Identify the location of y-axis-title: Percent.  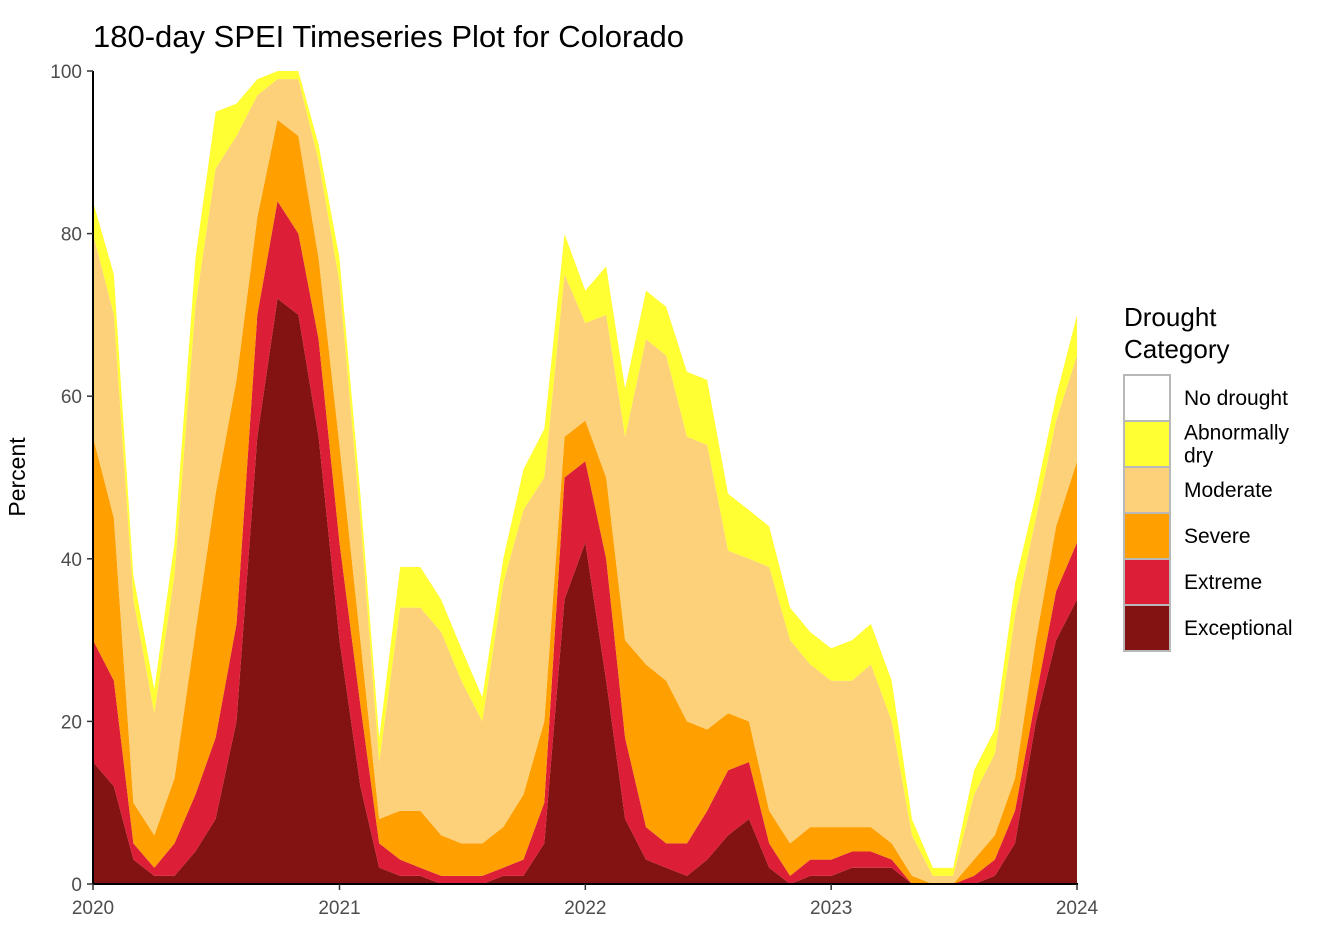
(17, 477).